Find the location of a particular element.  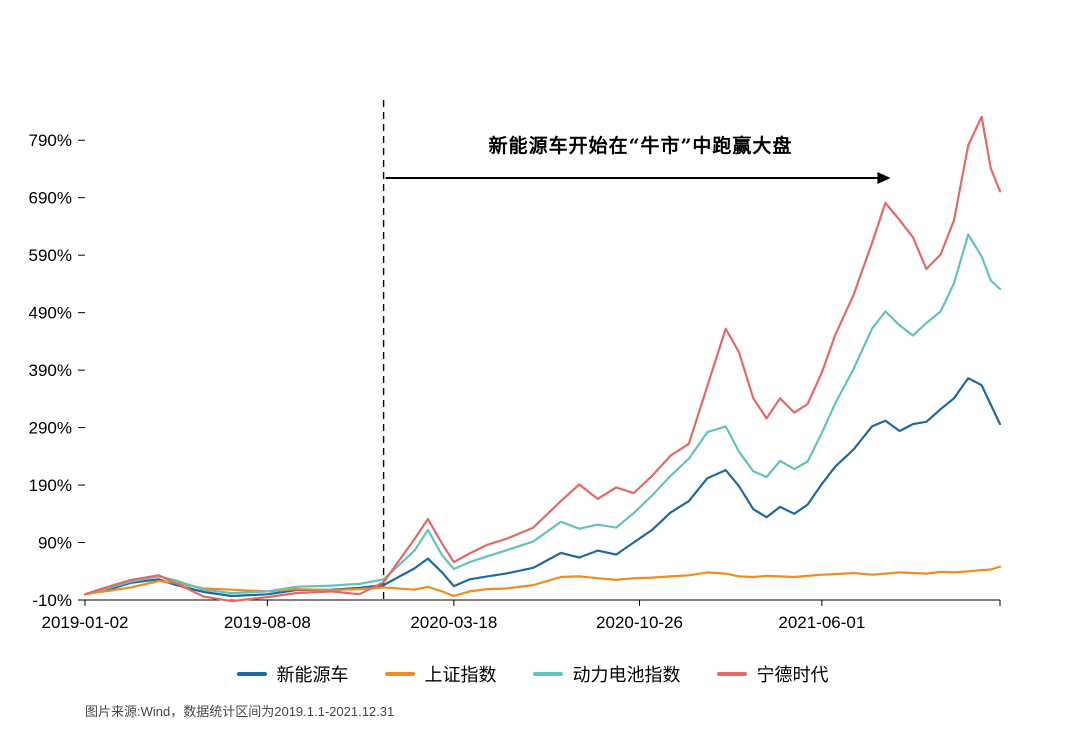

legend-label: 上证指数 is located at coordinates (460, 675).